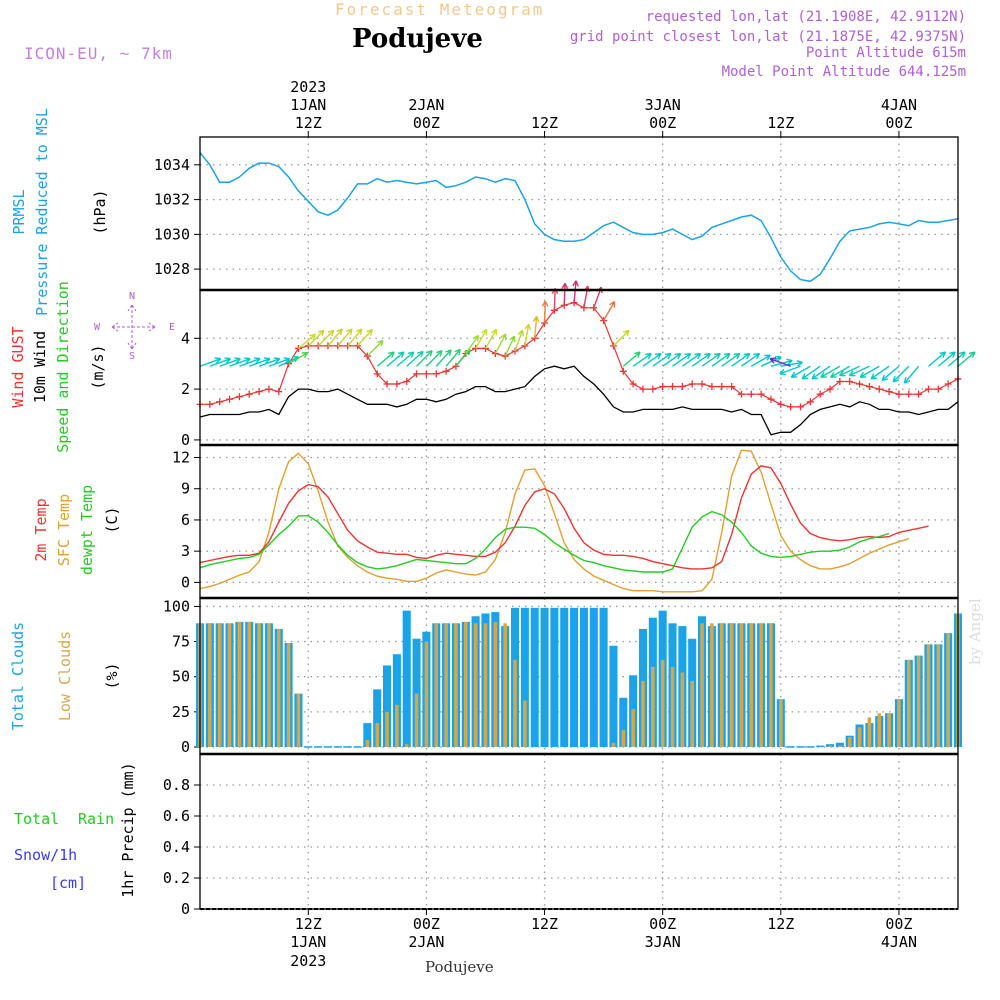 The image size is (1000, 1000). What do you see at coordinates (843, 72) in the screenshot?
I see `model-point-altitude: Model Point Altitude 644.125m` at bounding box center [843, 72].